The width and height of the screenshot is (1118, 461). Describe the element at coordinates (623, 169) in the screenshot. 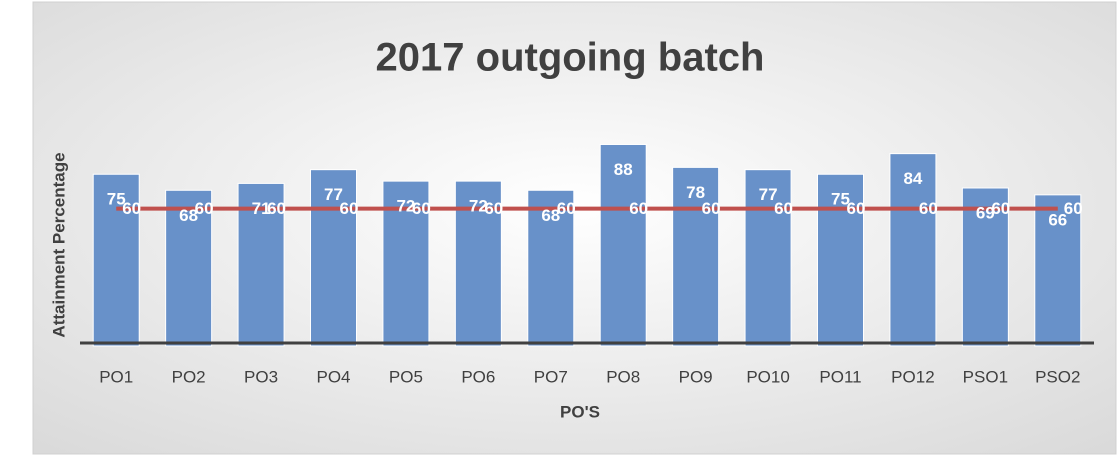

I see `bar-value-label: 88` at that location.